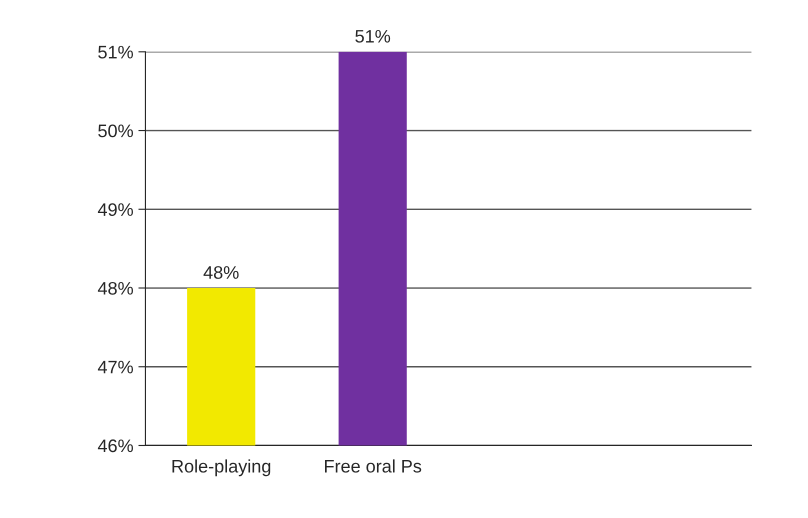 The image size is (808, 518). Describe the element at coordinates (115, 209) in the screenshot. I see `y-tick-label: 49%` at that location.